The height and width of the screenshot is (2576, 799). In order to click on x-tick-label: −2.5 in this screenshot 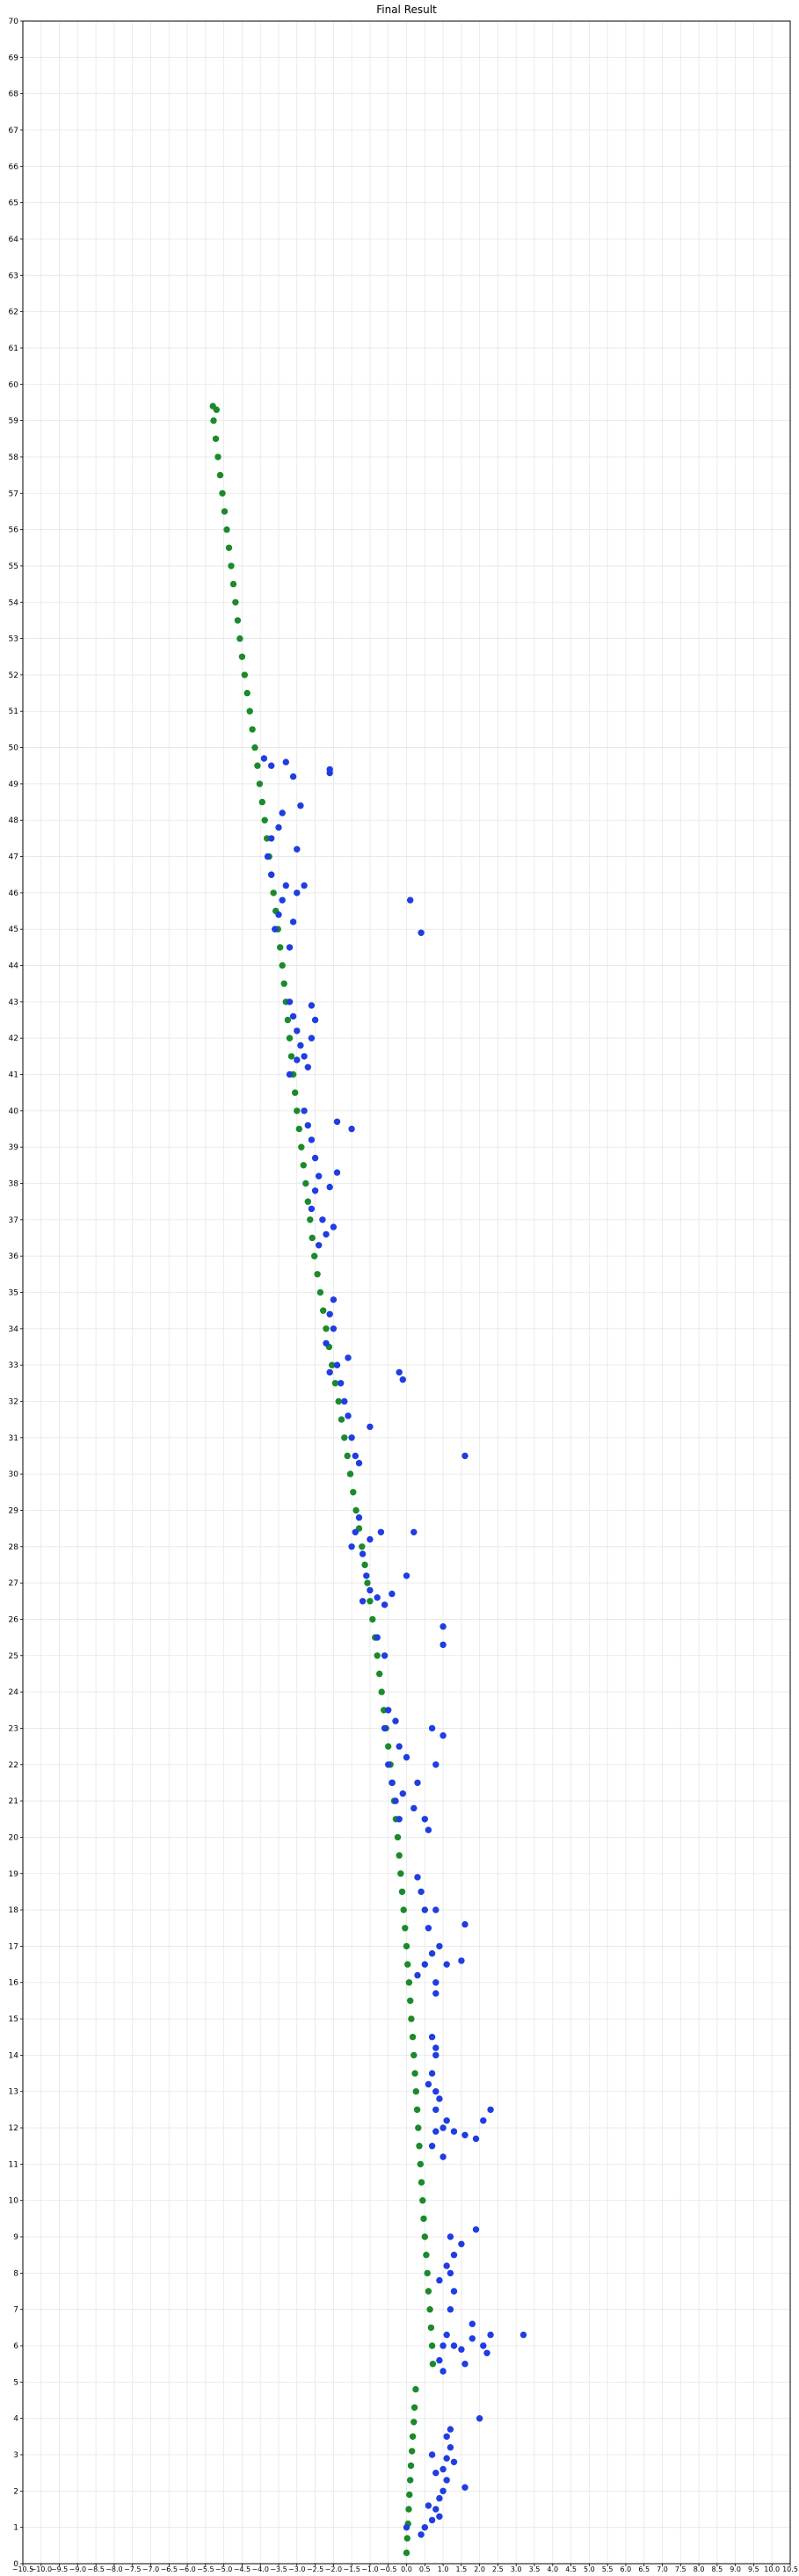, I will do `click(315, 2568)`.